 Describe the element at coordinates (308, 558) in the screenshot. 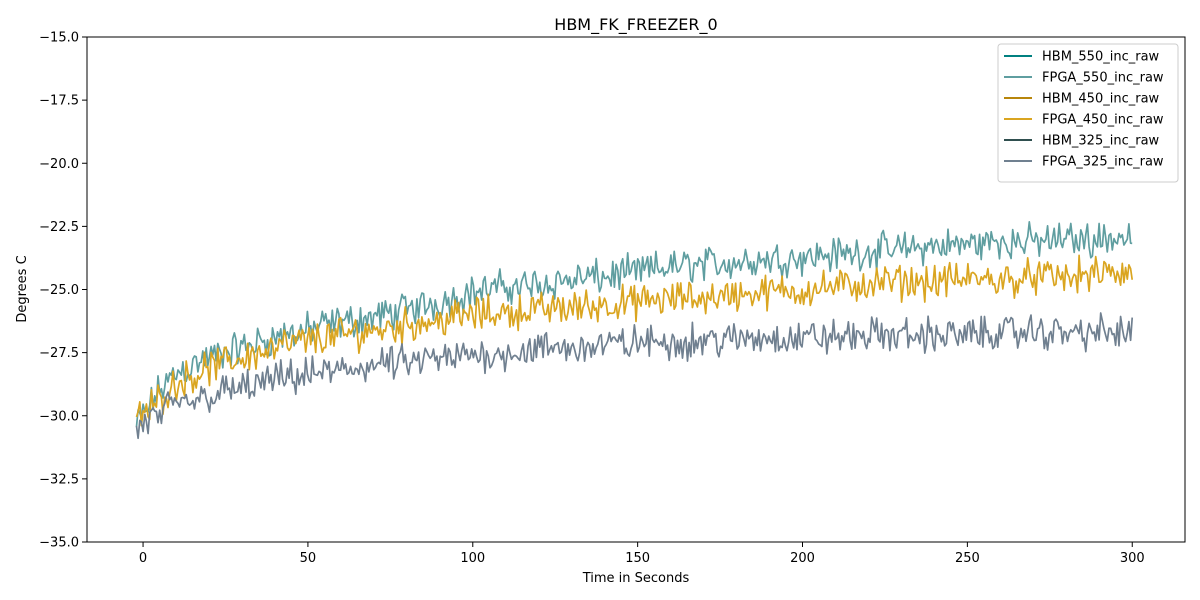

I see `x-tick-label: 50` at that location.